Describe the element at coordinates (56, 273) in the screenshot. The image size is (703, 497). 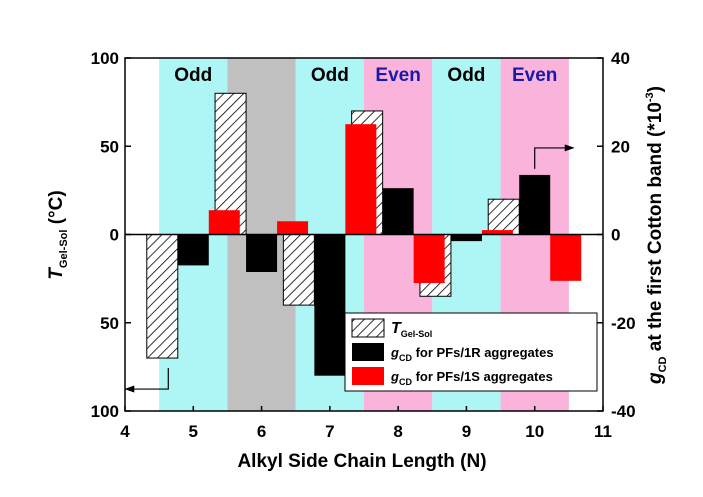
I see `y-axis-title-left-main: T` at that location.